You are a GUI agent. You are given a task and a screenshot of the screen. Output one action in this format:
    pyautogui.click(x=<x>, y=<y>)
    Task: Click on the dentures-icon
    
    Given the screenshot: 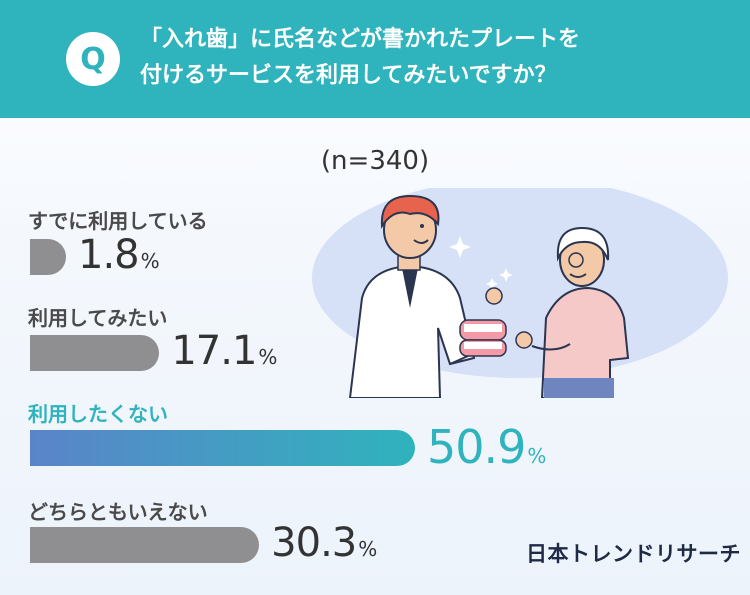 What is the action you would take?
    pyautogui.click(x=483, y=338)
    